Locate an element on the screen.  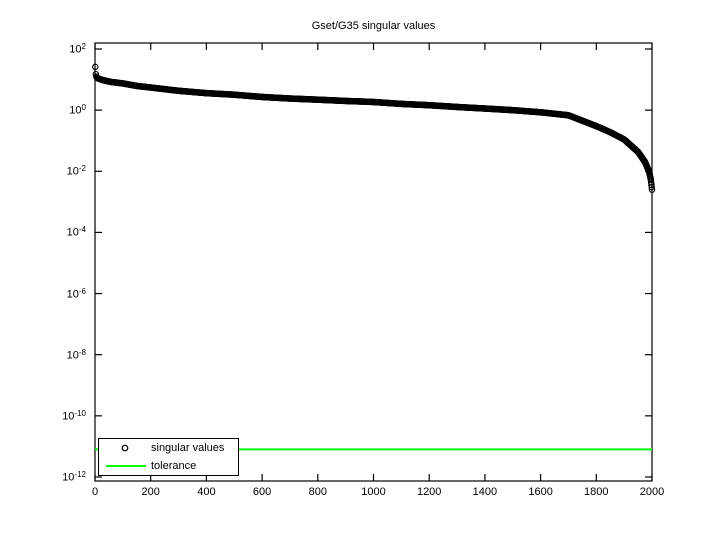
legend-row-singular-values: singular values is located at coordinates (168, 448).